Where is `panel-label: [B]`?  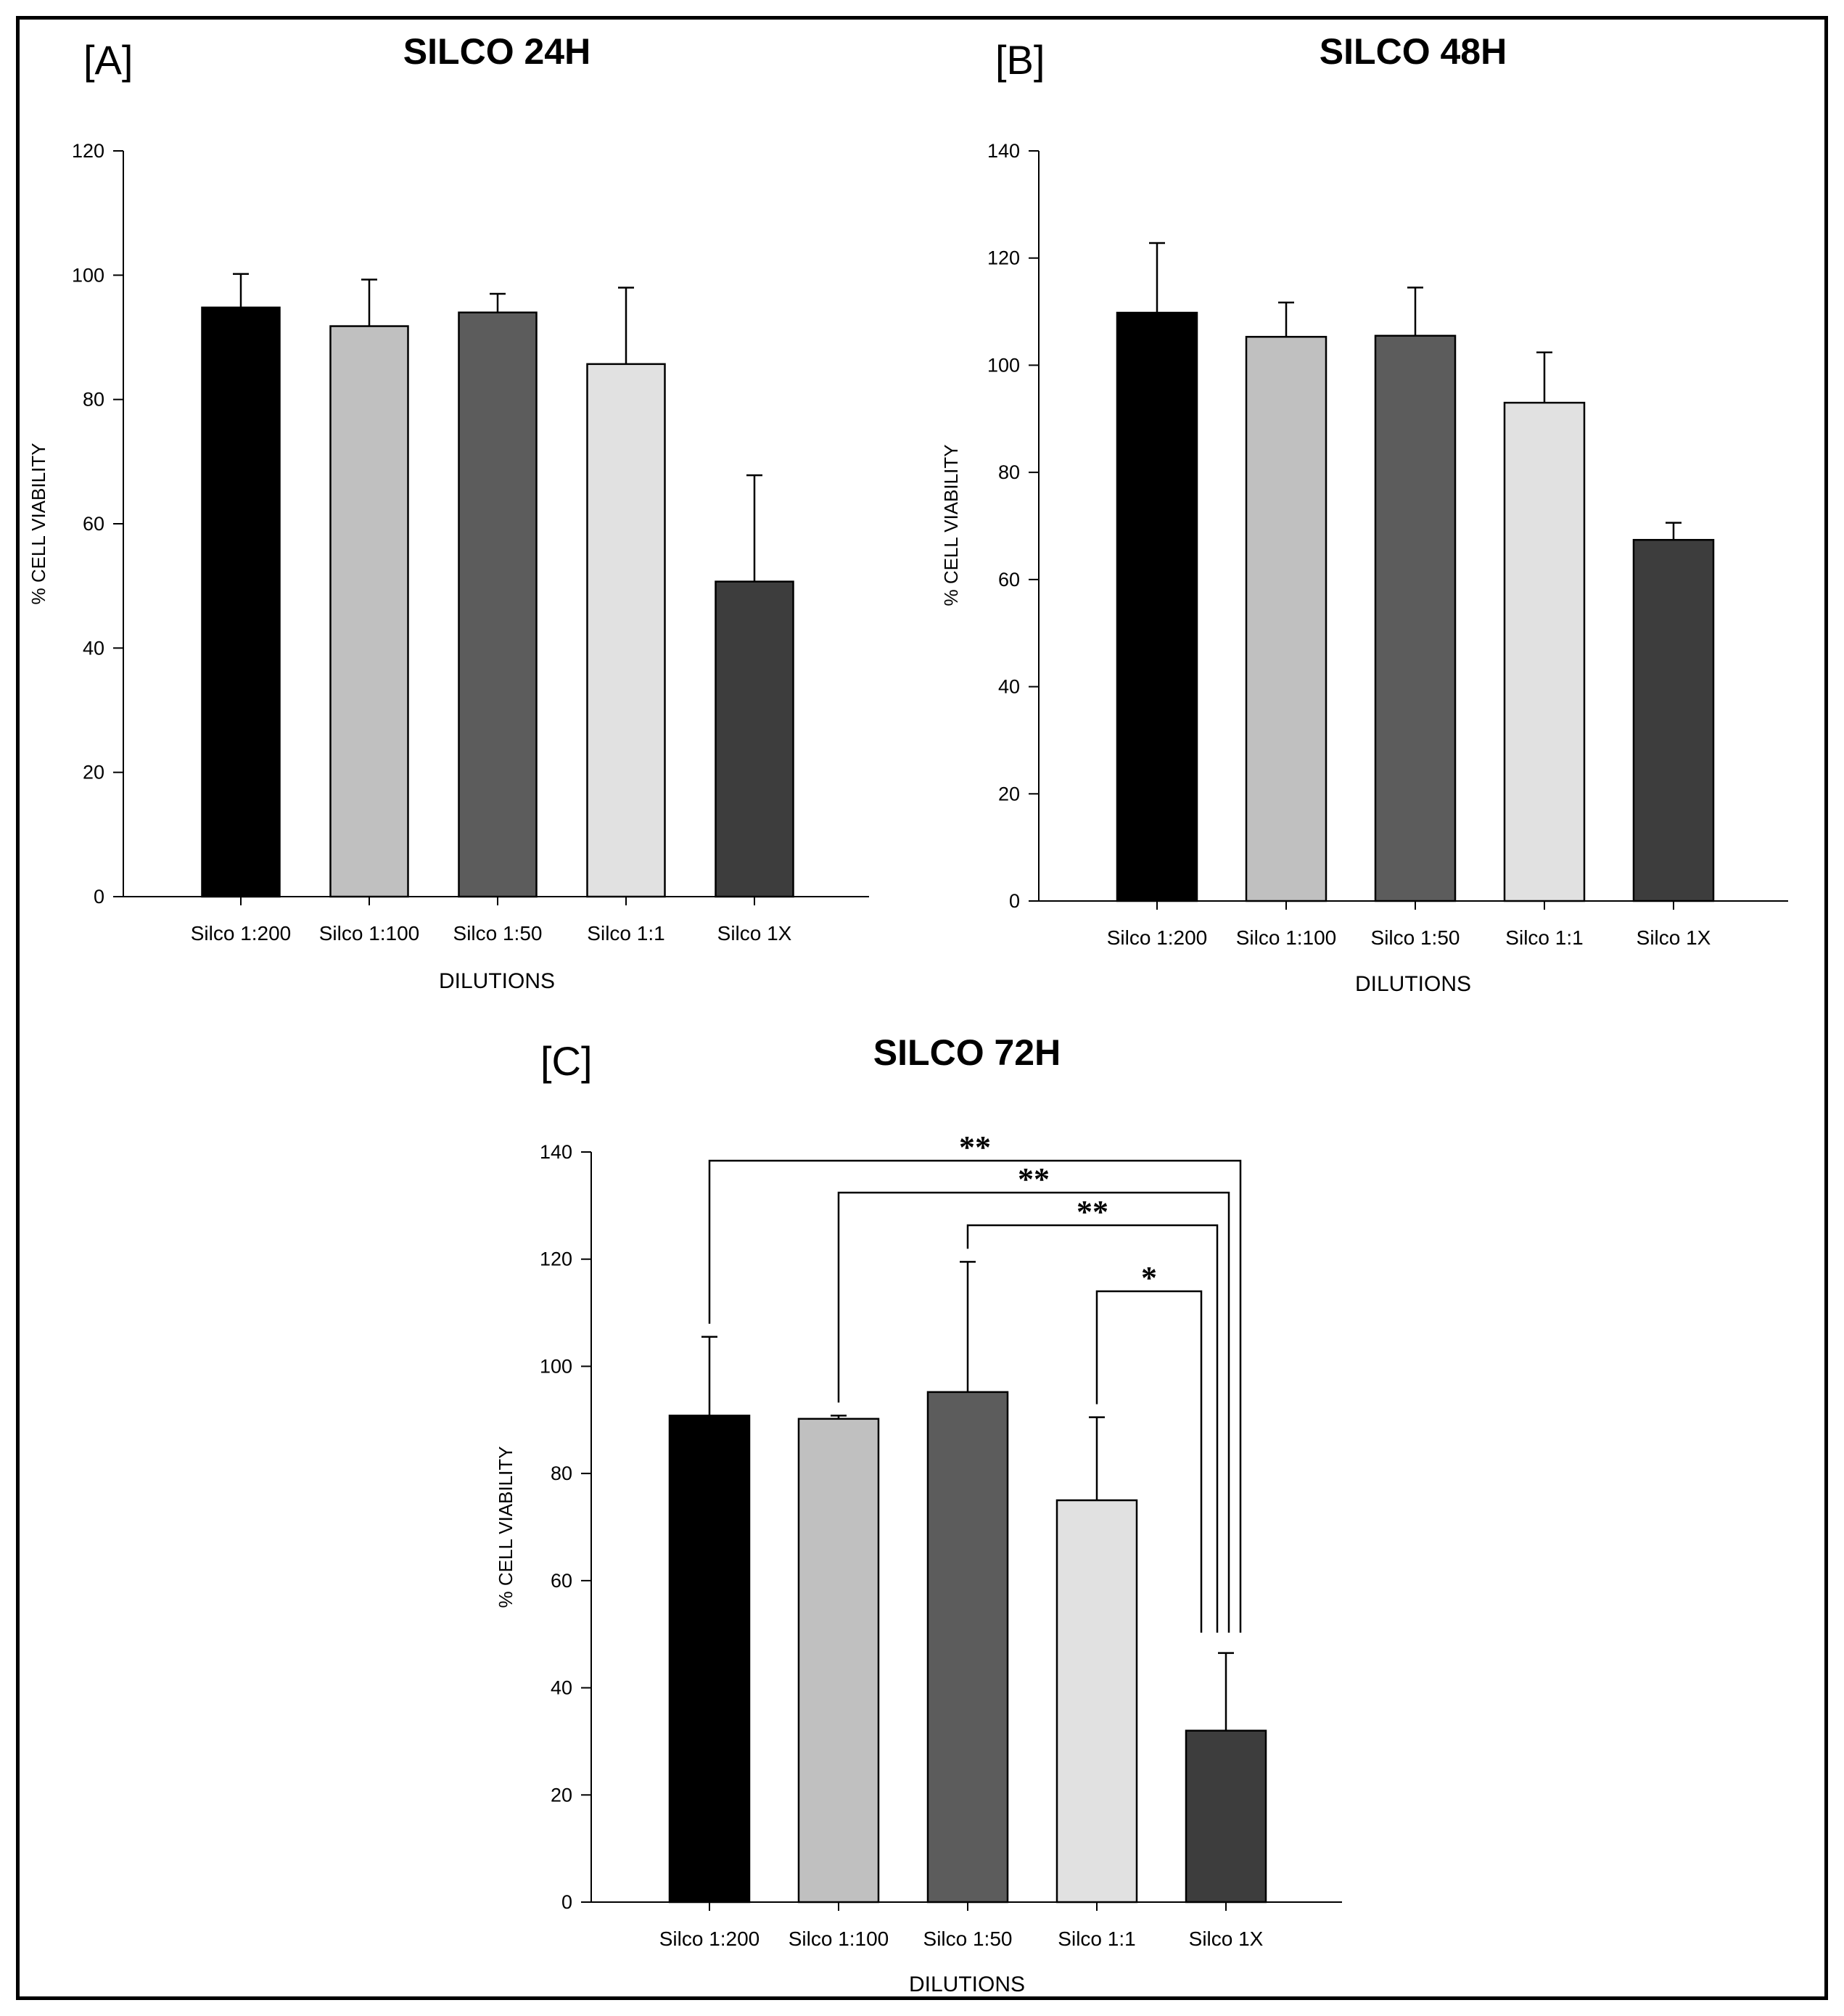 panel-label: [B] is located at coordinates (1020, 60).